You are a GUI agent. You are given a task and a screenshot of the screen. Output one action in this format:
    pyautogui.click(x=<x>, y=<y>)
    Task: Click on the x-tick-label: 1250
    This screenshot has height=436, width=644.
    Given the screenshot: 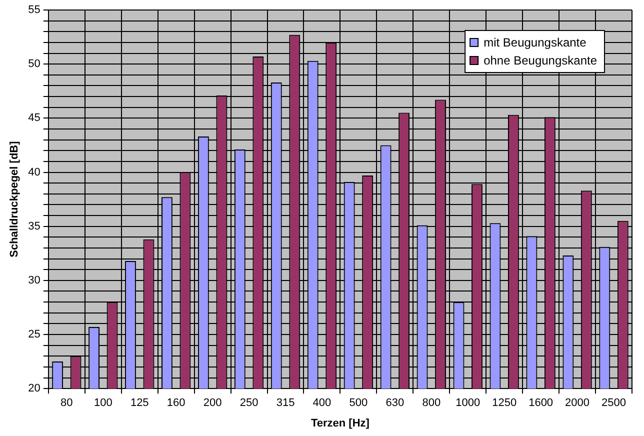 What is the action you would take?
    pyautogui.click(x=504, y=403)
    